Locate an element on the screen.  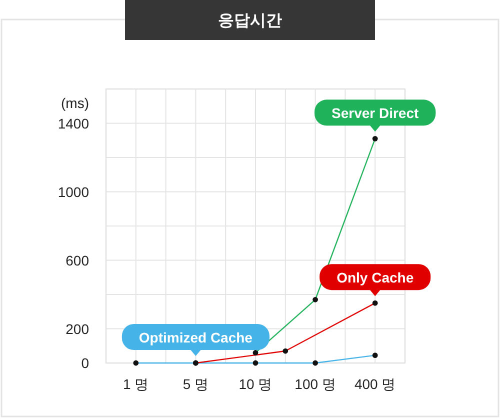
y-tick-label: 0 is located at coordinates (85, 363).